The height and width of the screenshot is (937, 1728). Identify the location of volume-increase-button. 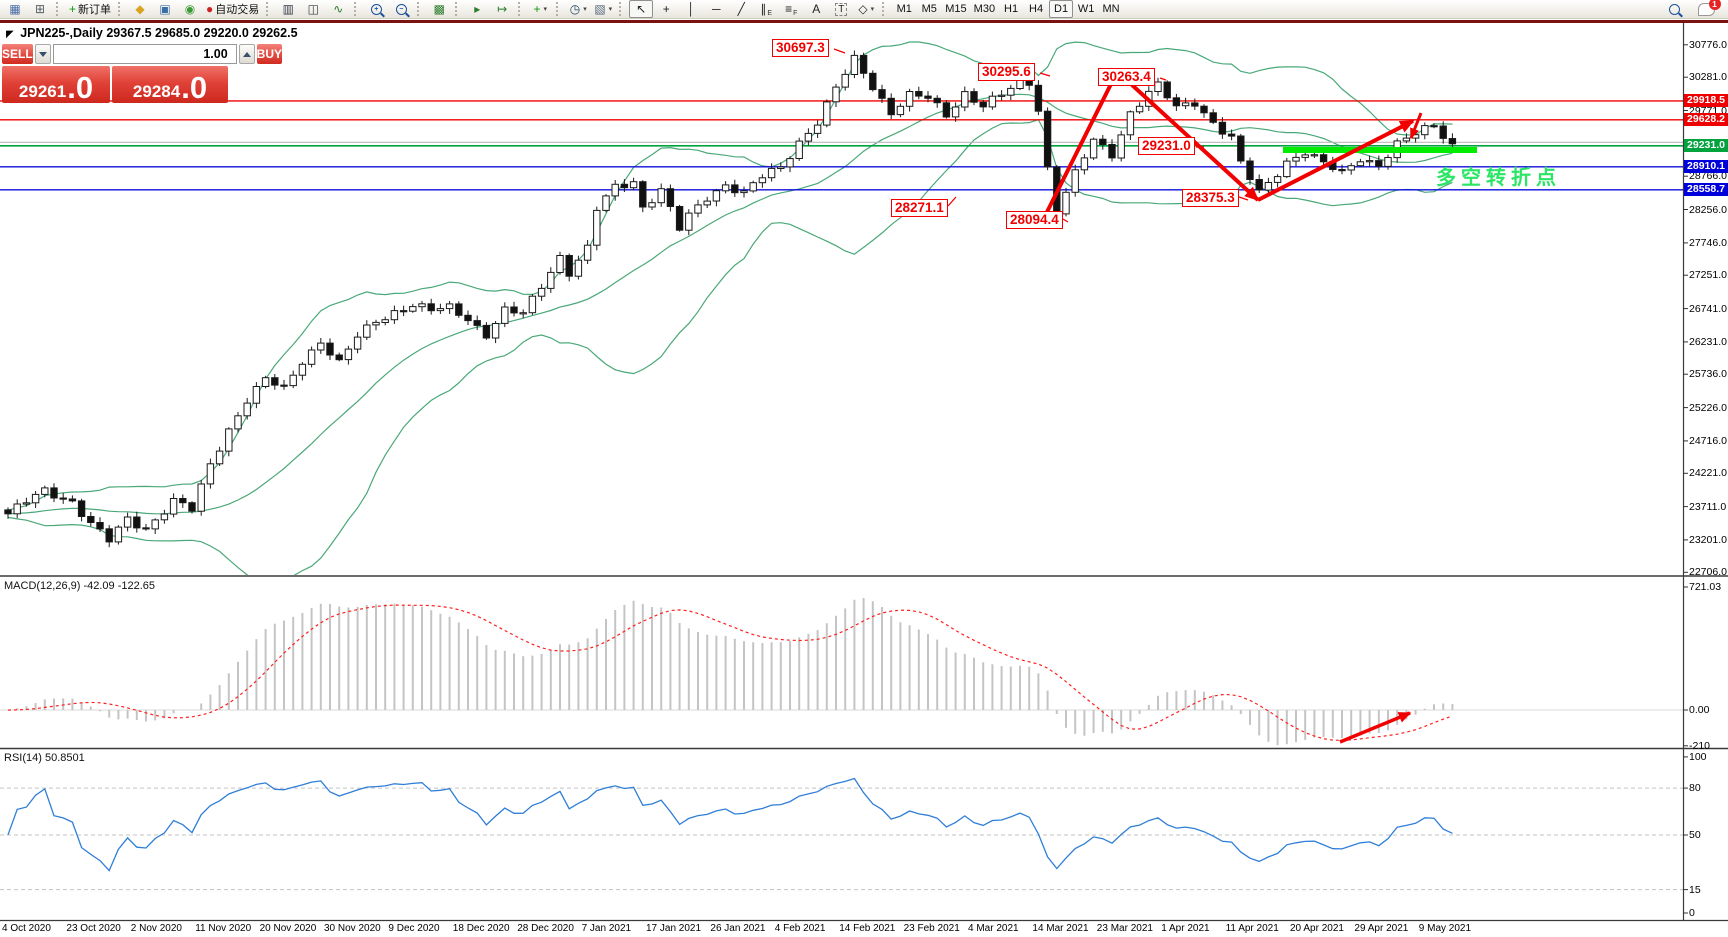
(246, 54).